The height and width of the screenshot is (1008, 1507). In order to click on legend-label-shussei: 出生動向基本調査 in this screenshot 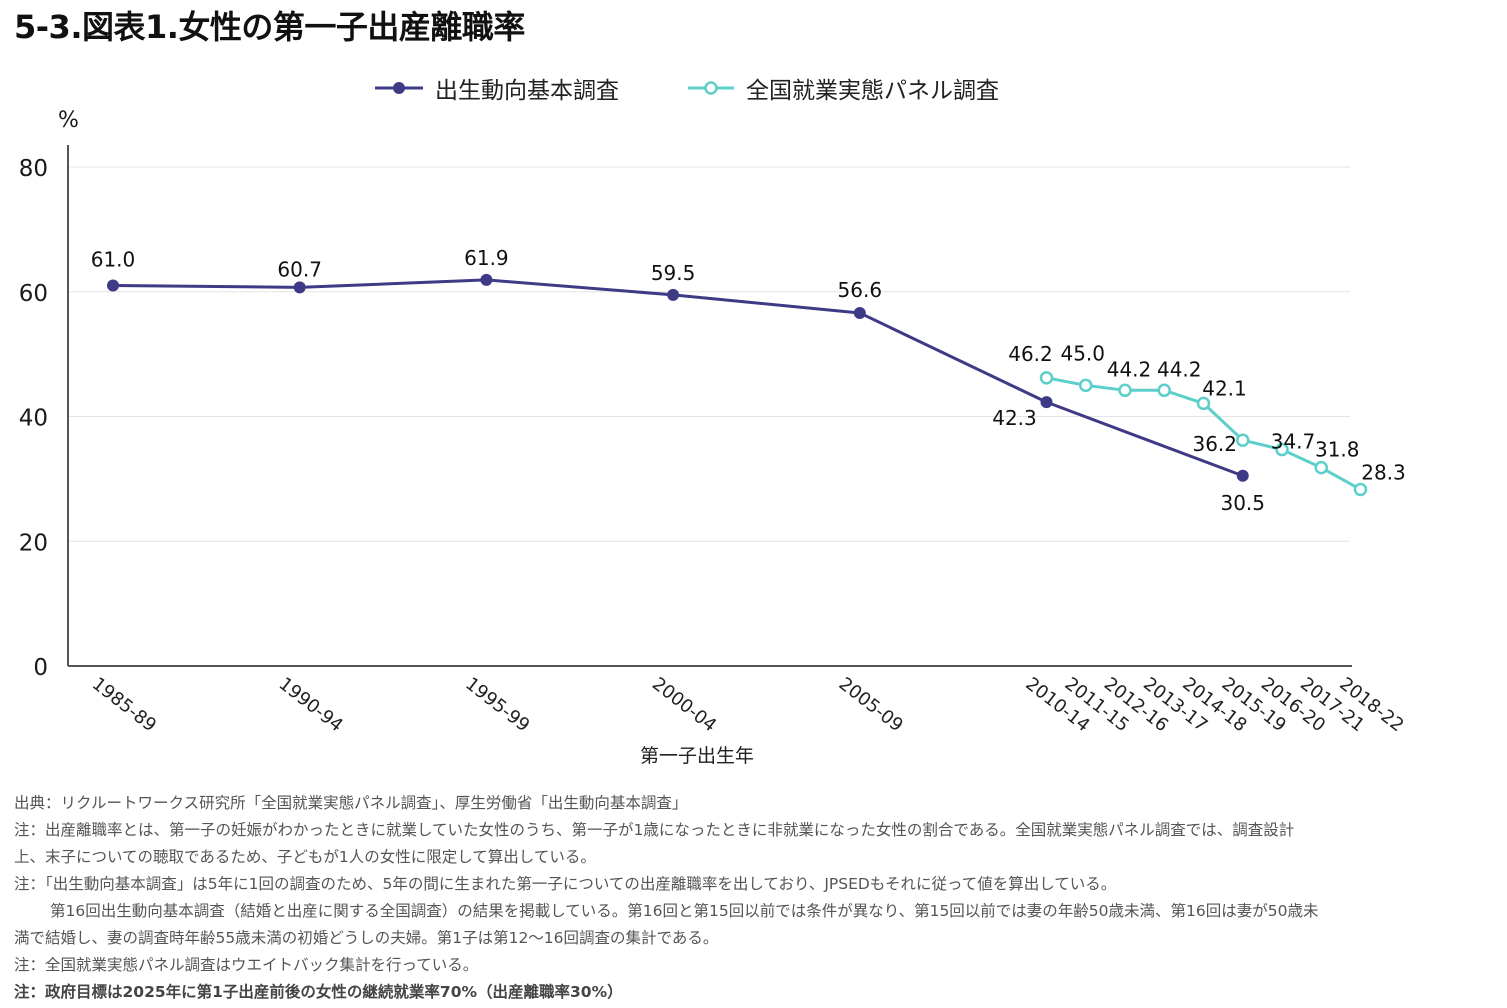, I will do `click(527, 91)`.